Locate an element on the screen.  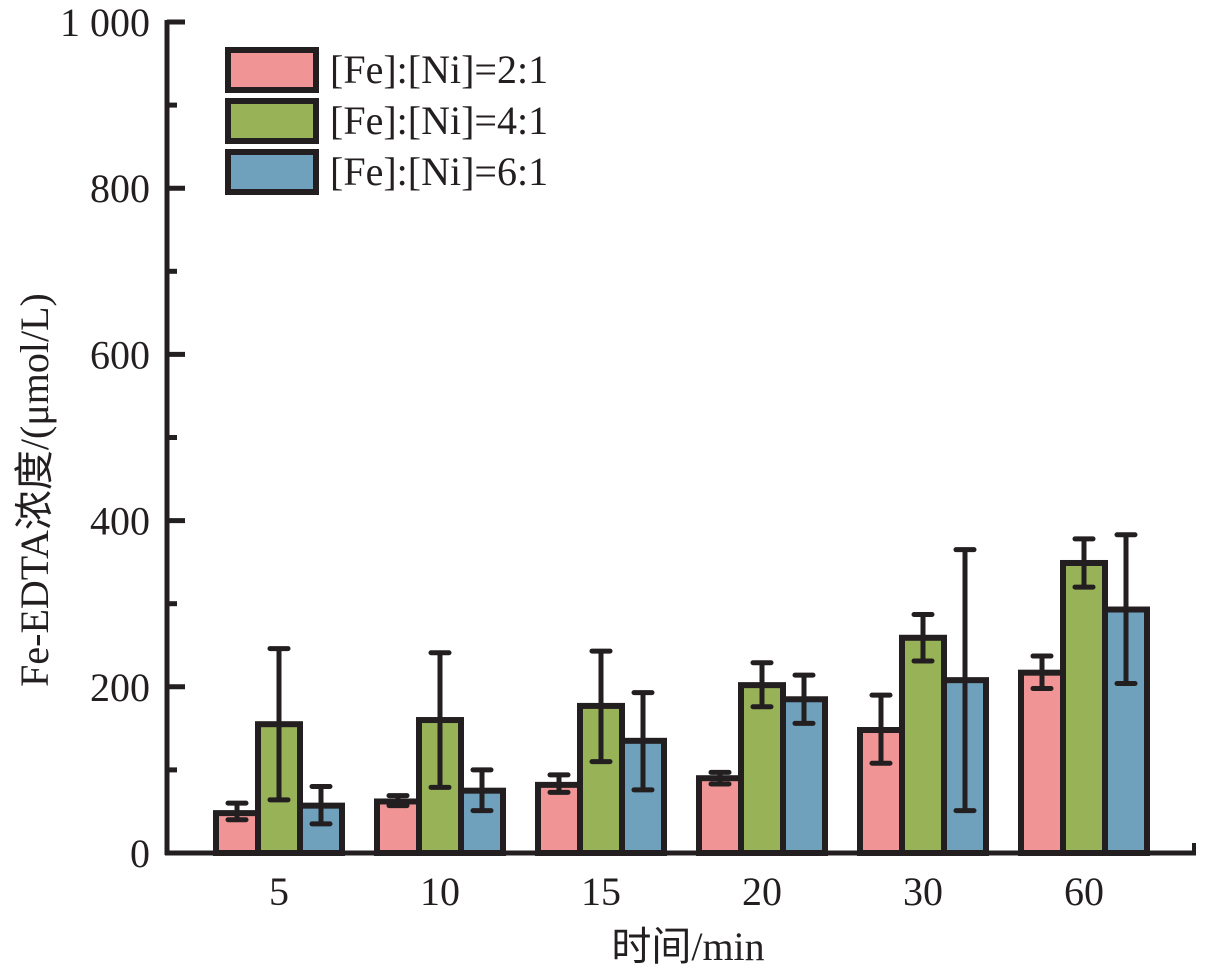
x-tick-label: 20 is located at coordinates (762, 891).